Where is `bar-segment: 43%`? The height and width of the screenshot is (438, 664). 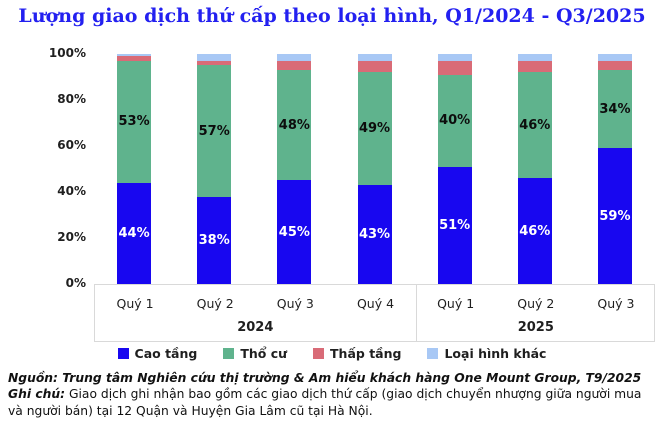
bar-segment: 43% is located at coordinates (374, 234).